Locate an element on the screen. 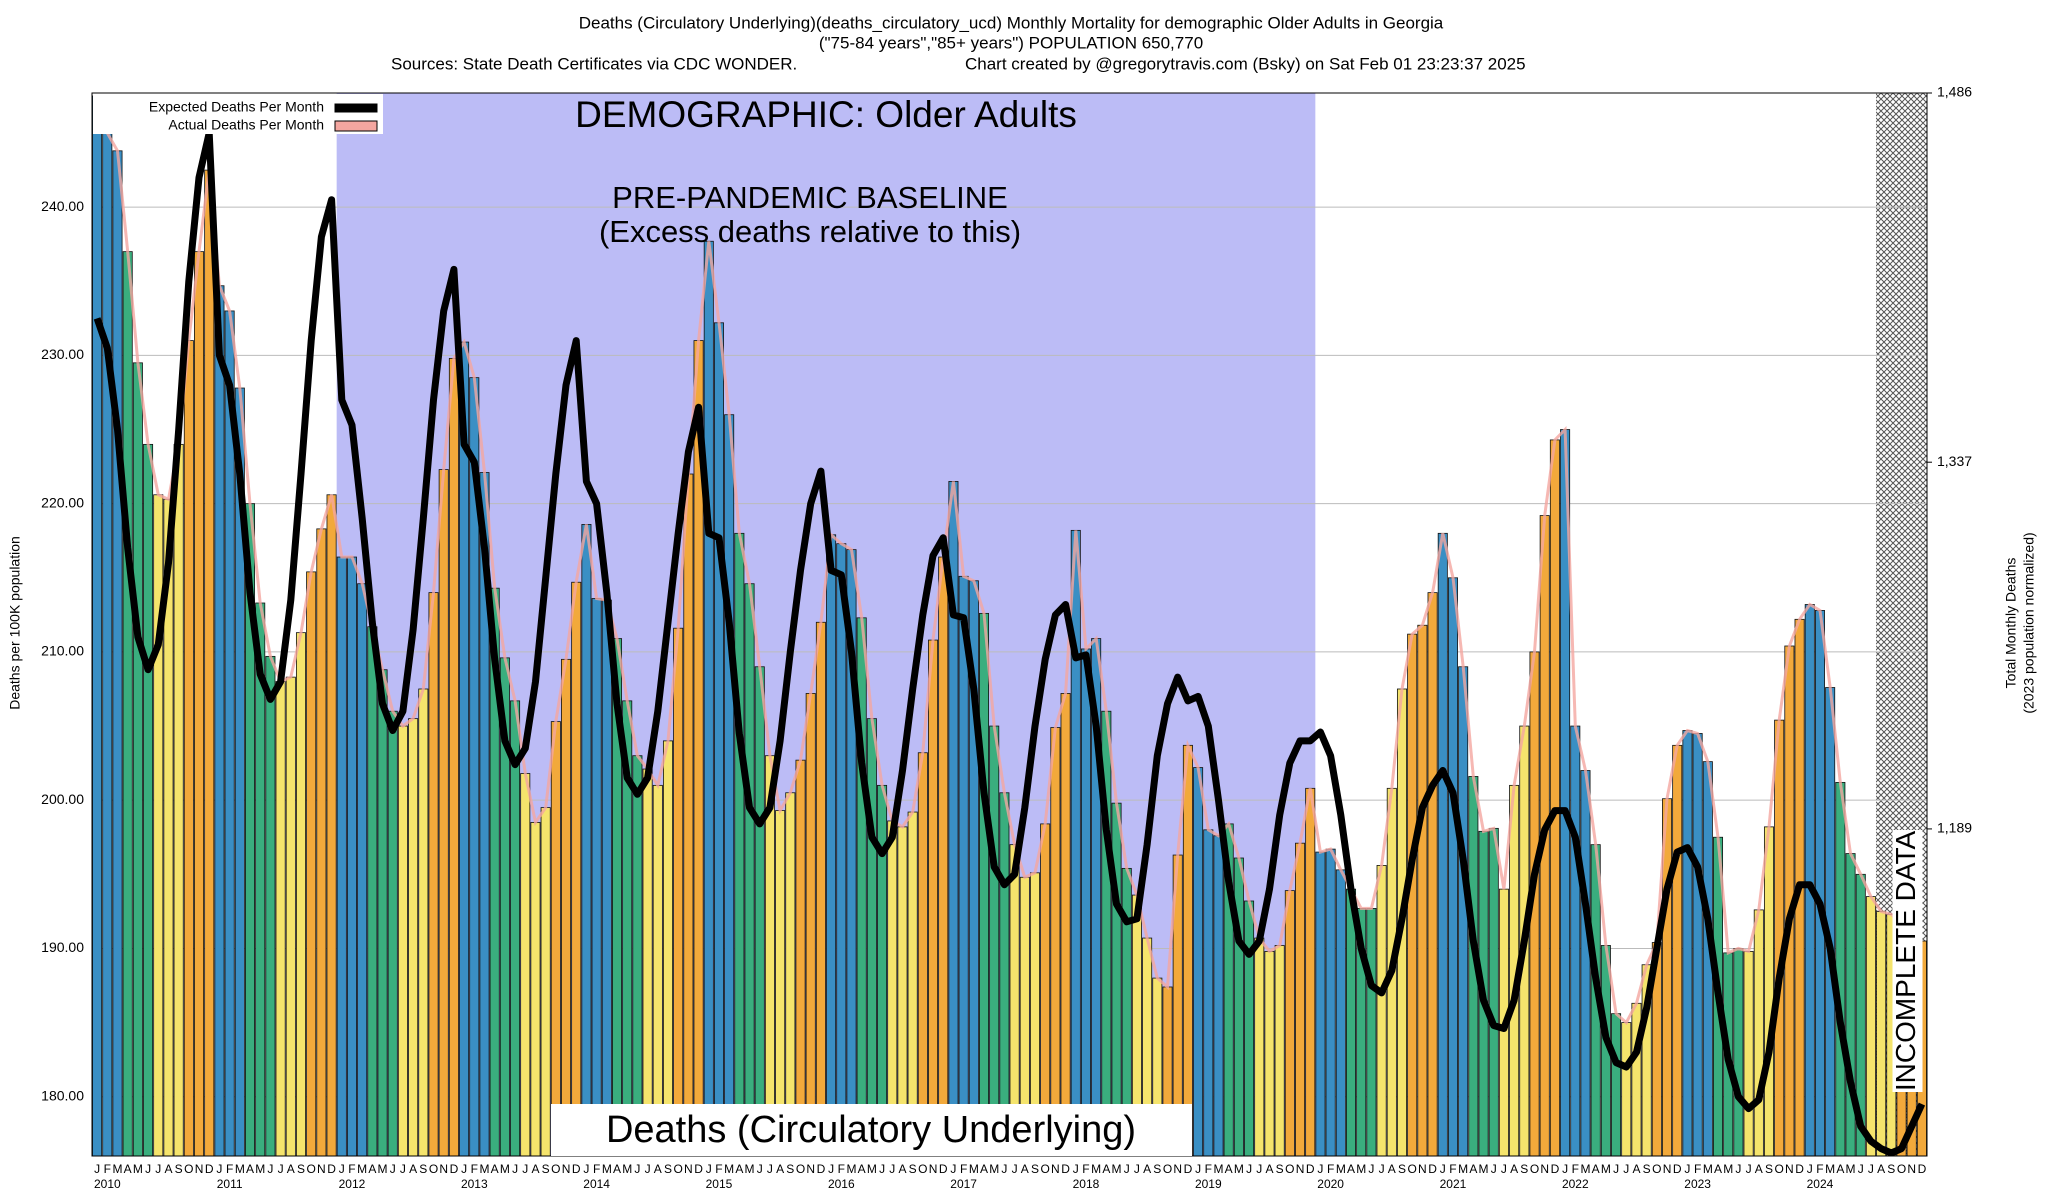  legend-label: Actual Deaths Per Month is located at coordinates (246, 125).